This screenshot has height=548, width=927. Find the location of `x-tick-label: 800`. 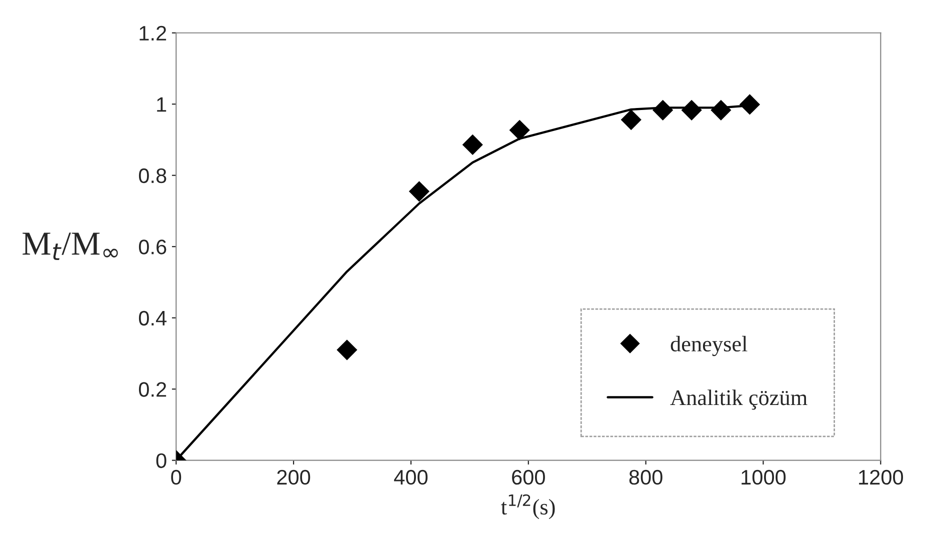

x-tick-label: 800 is located at coordinates (645, 477).